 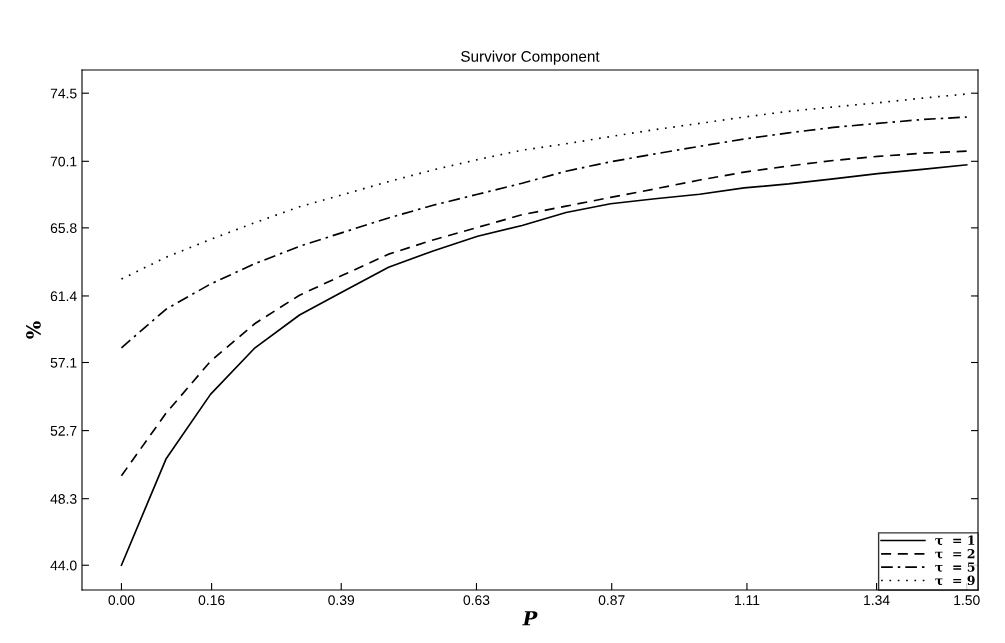 I want to click on y-tick-label: 61.4, so click(x=63, y=296).